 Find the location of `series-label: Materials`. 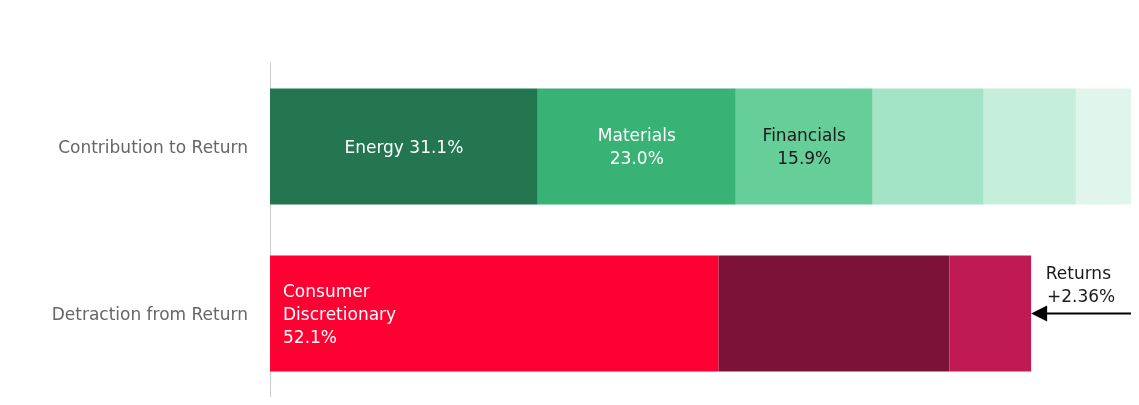

series-label: Materials is located at coordinates (636, 135).